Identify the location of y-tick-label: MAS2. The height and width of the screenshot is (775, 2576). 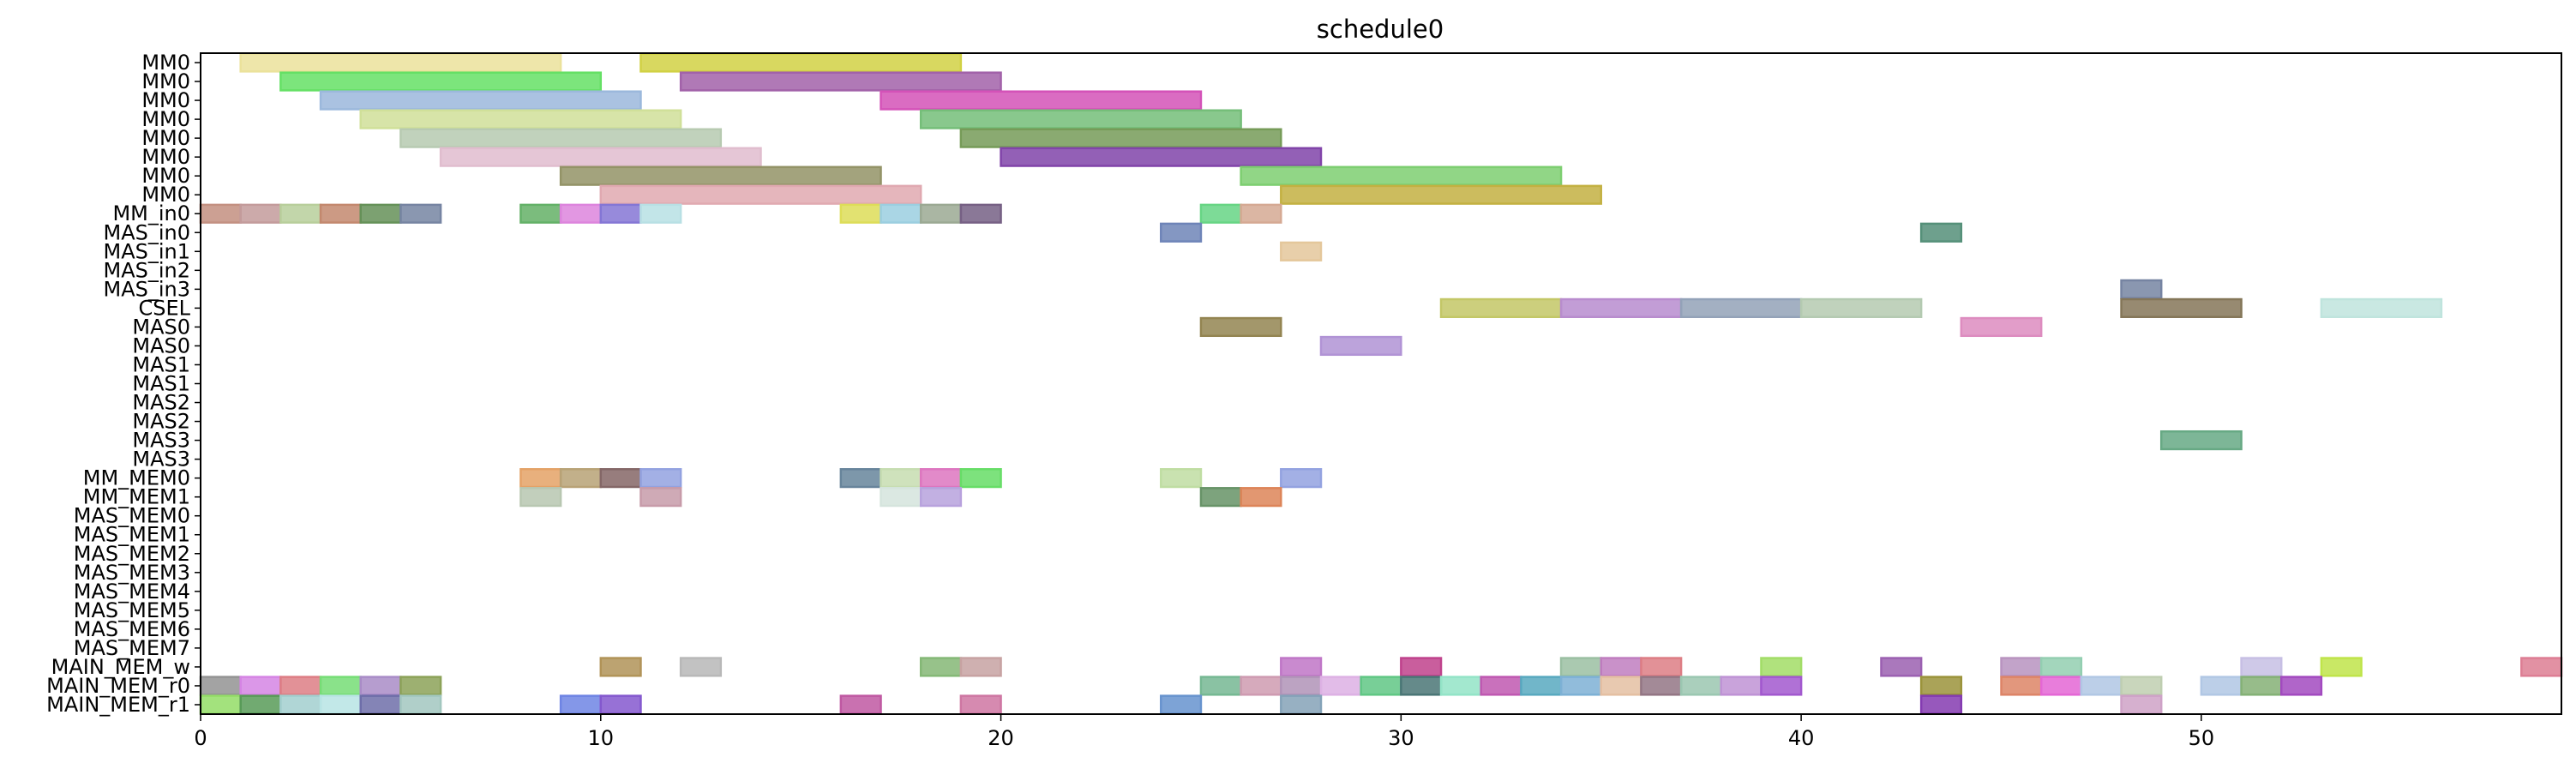
(161, 422).